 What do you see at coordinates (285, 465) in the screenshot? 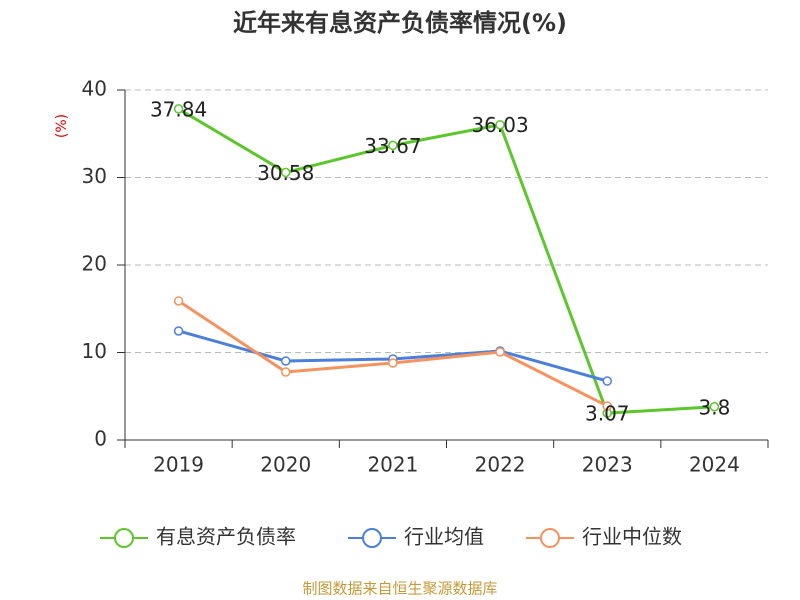
I see `x-tick-label: 2020` at bounding box center [285, 465].